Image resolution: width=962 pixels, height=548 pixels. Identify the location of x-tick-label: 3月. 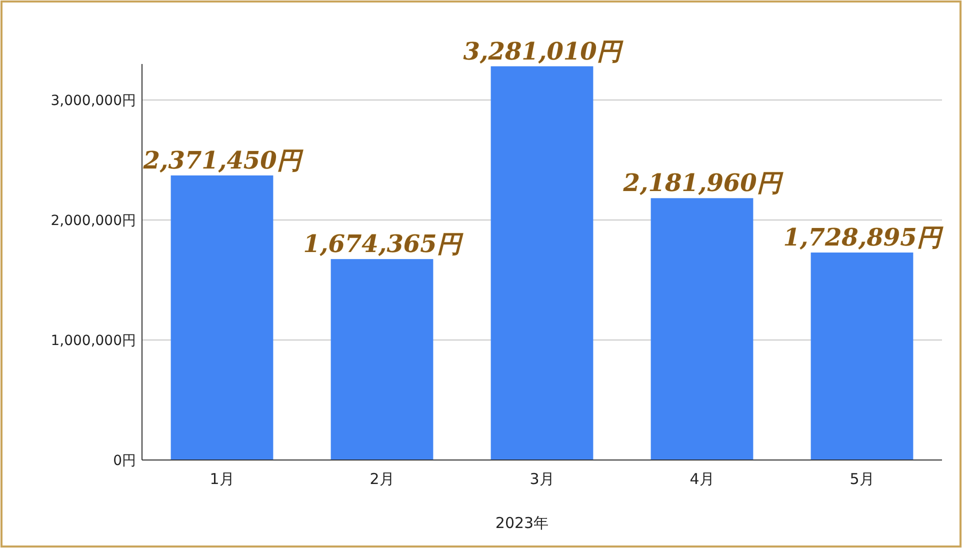
(542, 479).